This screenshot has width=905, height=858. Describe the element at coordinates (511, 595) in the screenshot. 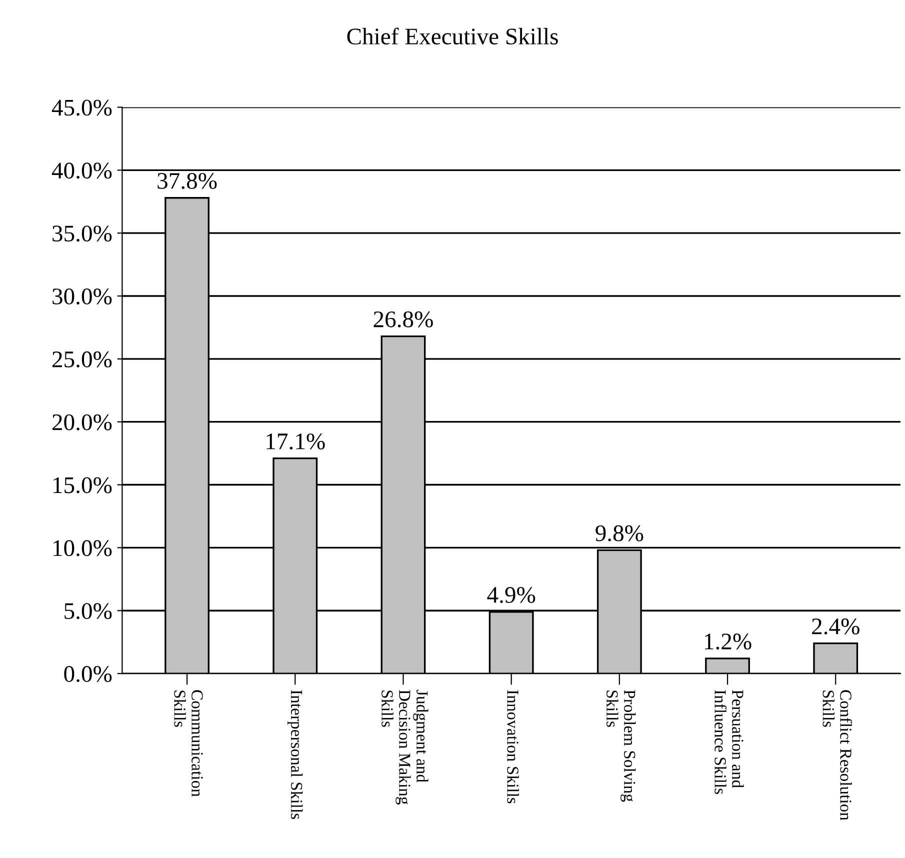

I see `data-label: 4.9%` at that location.